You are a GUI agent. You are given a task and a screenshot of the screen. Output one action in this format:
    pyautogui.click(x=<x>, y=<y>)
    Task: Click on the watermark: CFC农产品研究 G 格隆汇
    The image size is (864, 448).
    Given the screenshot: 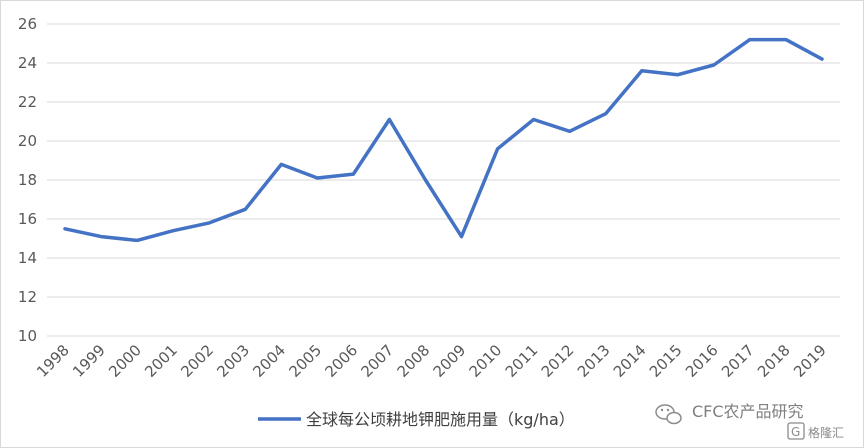 What is the action you would take?
    pyautogui.click(x=749, y=421)
    